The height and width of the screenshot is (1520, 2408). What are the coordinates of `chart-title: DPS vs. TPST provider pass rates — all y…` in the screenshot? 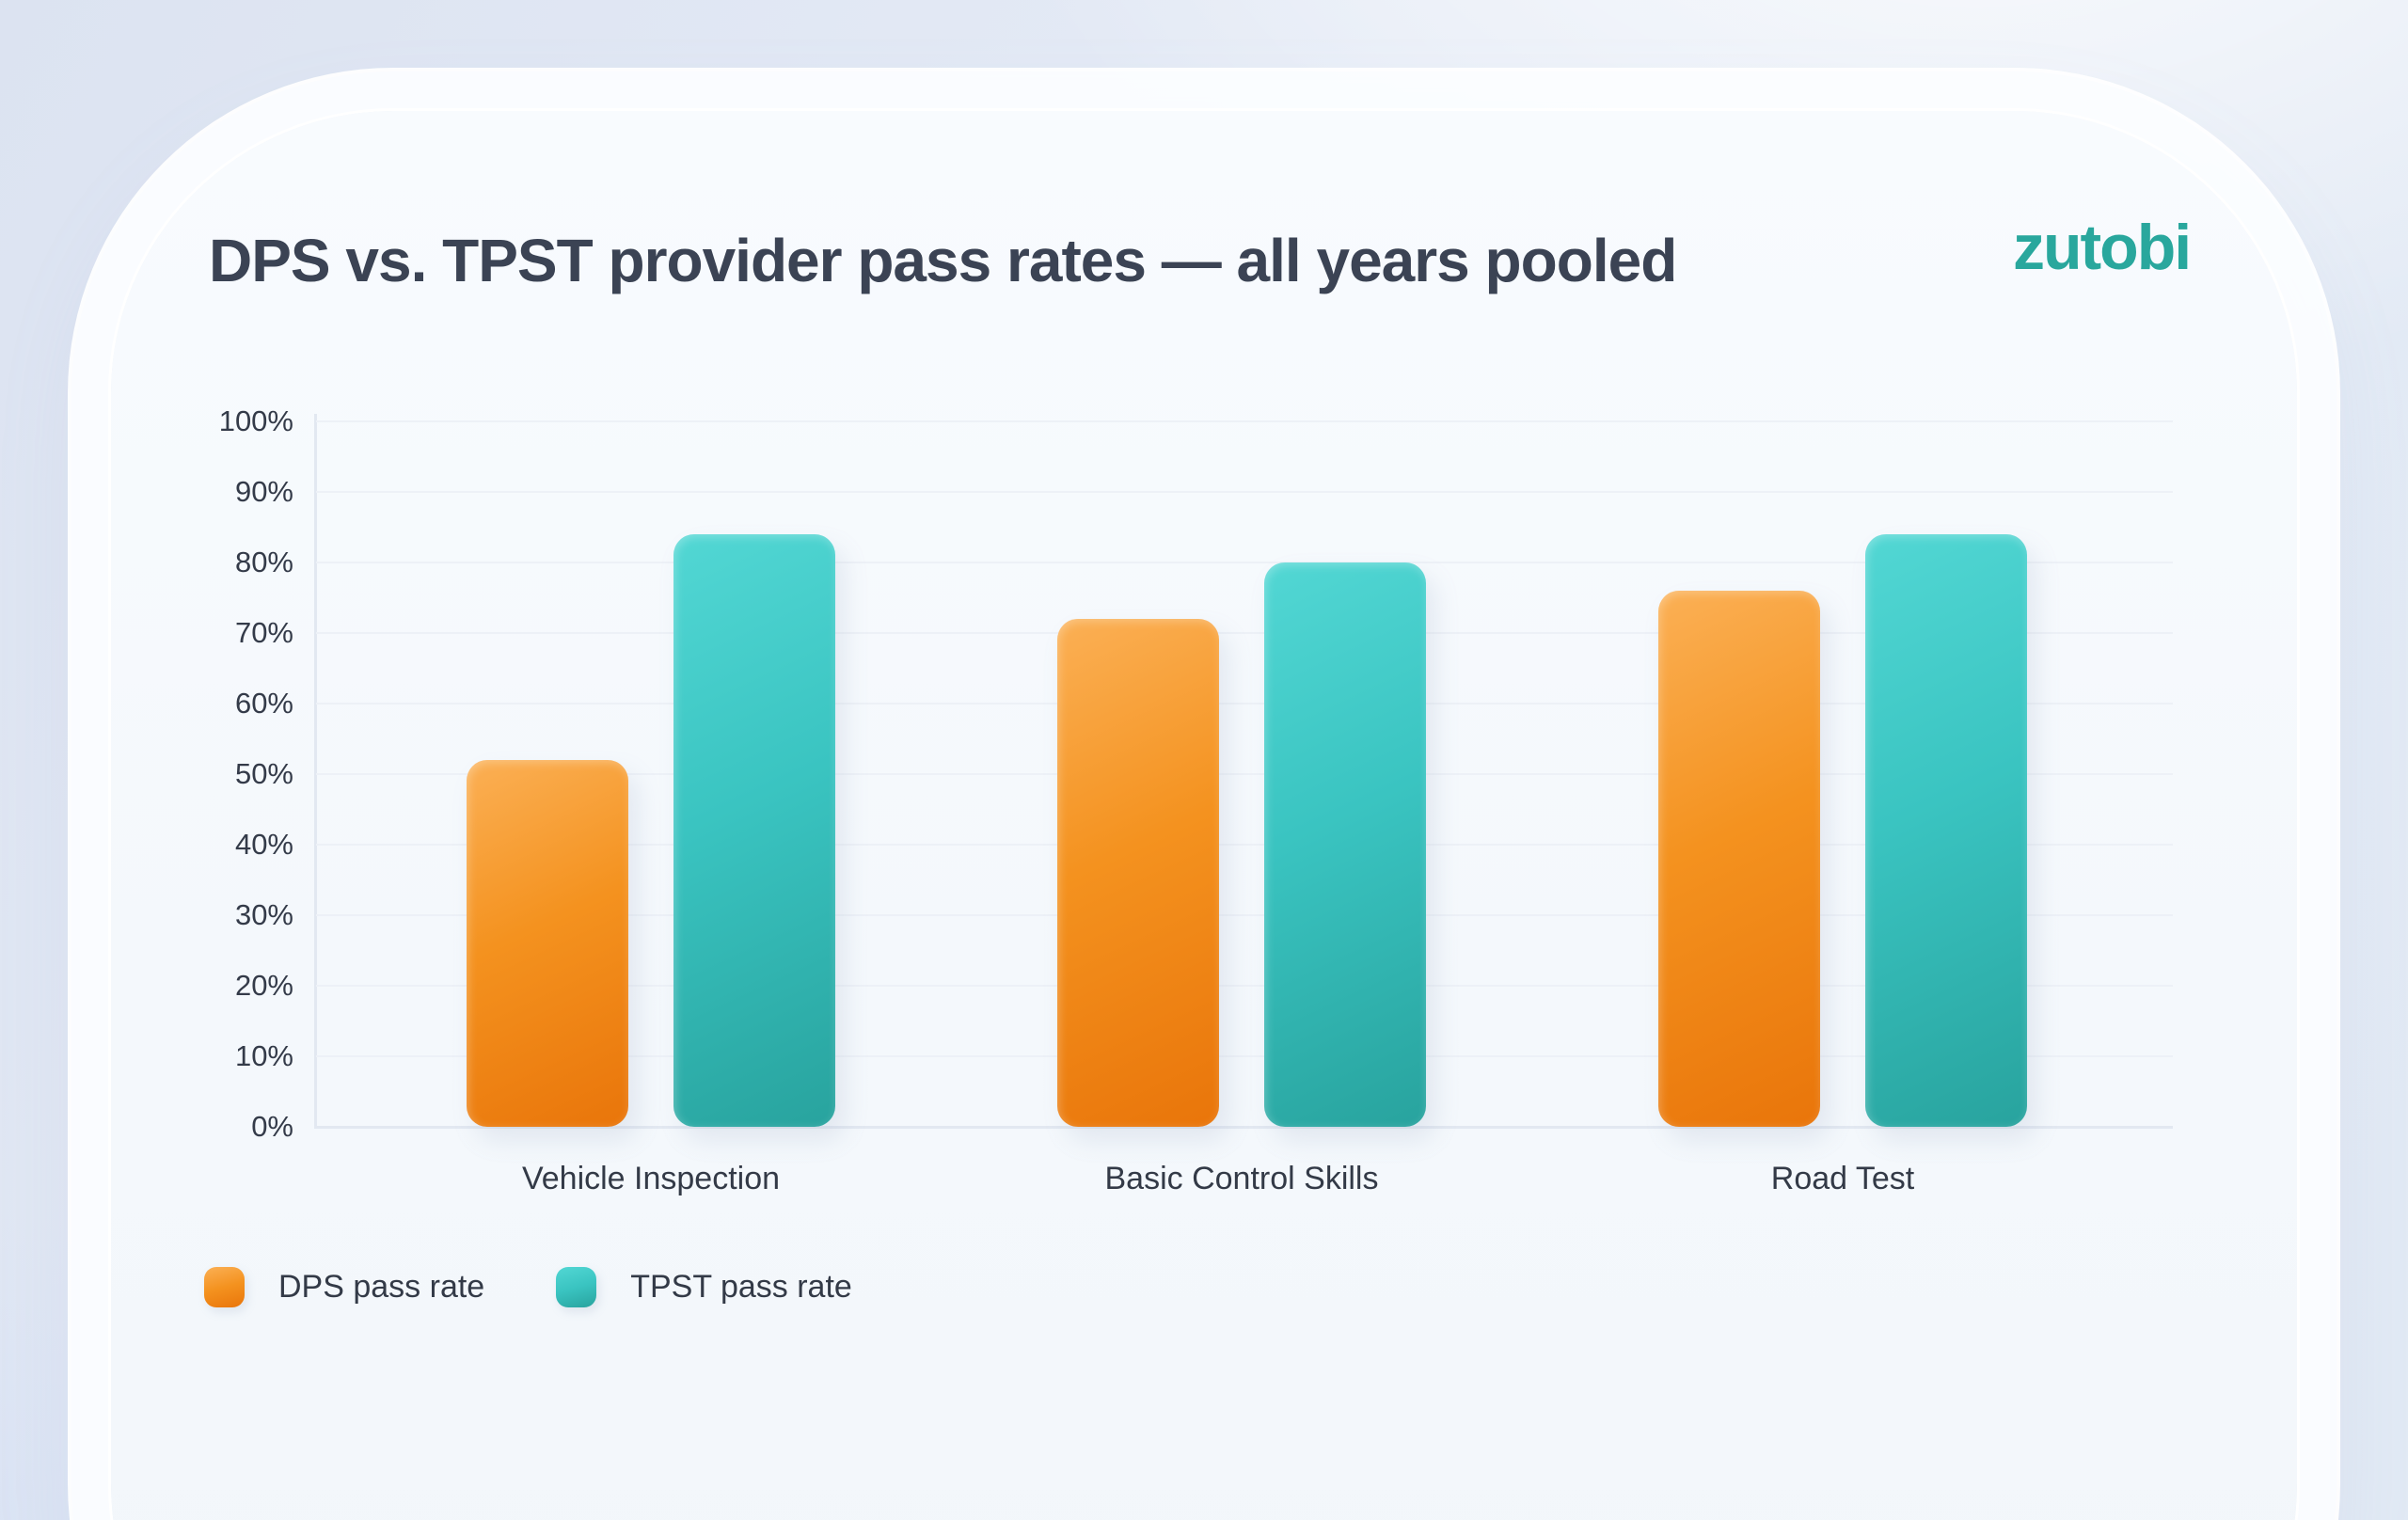 It's located at (943, 260).